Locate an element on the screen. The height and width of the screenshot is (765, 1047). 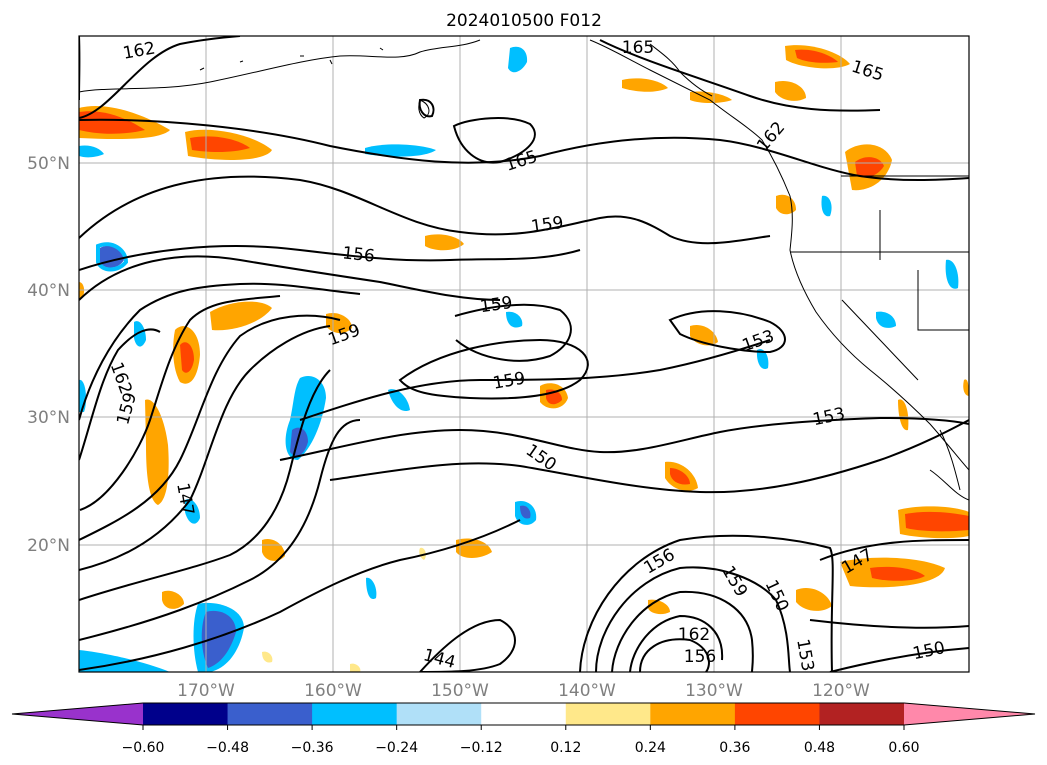
lon-label-170w: 170°W is located at coordinates (206, 691).